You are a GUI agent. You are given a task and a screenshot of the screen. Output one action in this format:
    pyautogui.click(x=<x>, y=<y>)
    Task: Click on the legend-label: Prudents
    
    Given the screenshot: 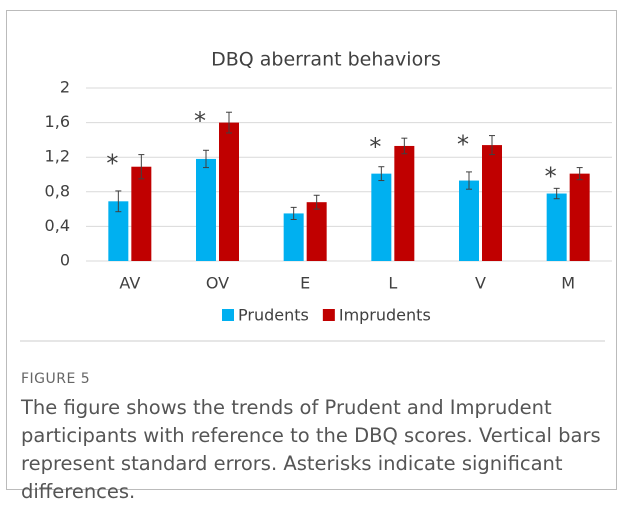 What is the action you would take?
    pyautogui.click(x=273, y=315)
    